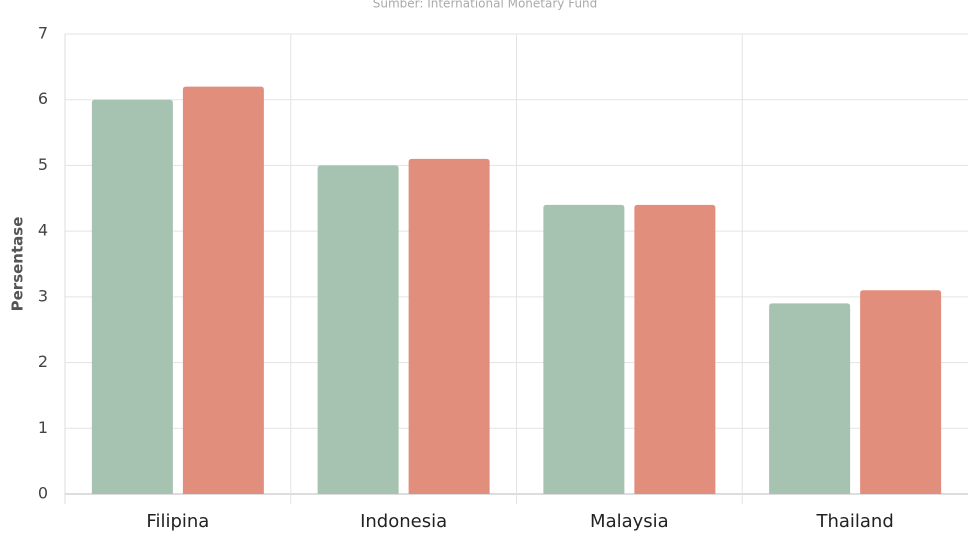 The width and height of the screenshot is (968, 543). Describe the element at coordinates (403, 521) in the screenshot. I see `x-tick-label: Indonesia` at that location.